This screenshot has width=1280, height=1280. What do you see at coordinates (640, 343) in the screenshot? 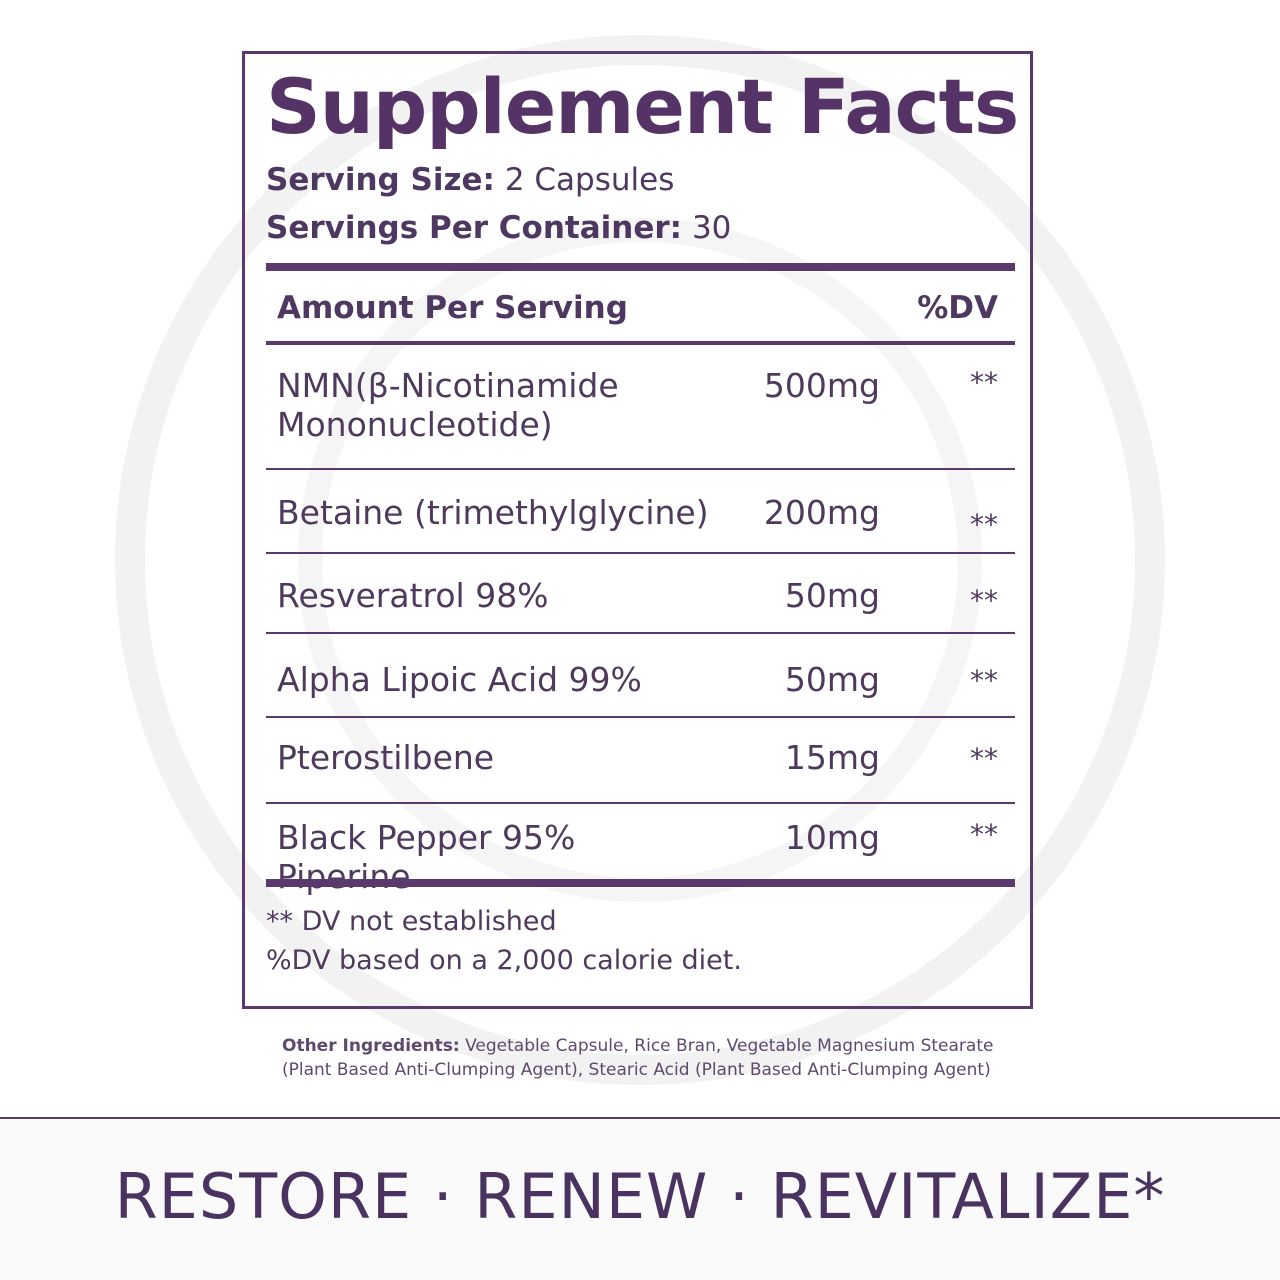
I see `header-rule` at bounding box center [640, 343].